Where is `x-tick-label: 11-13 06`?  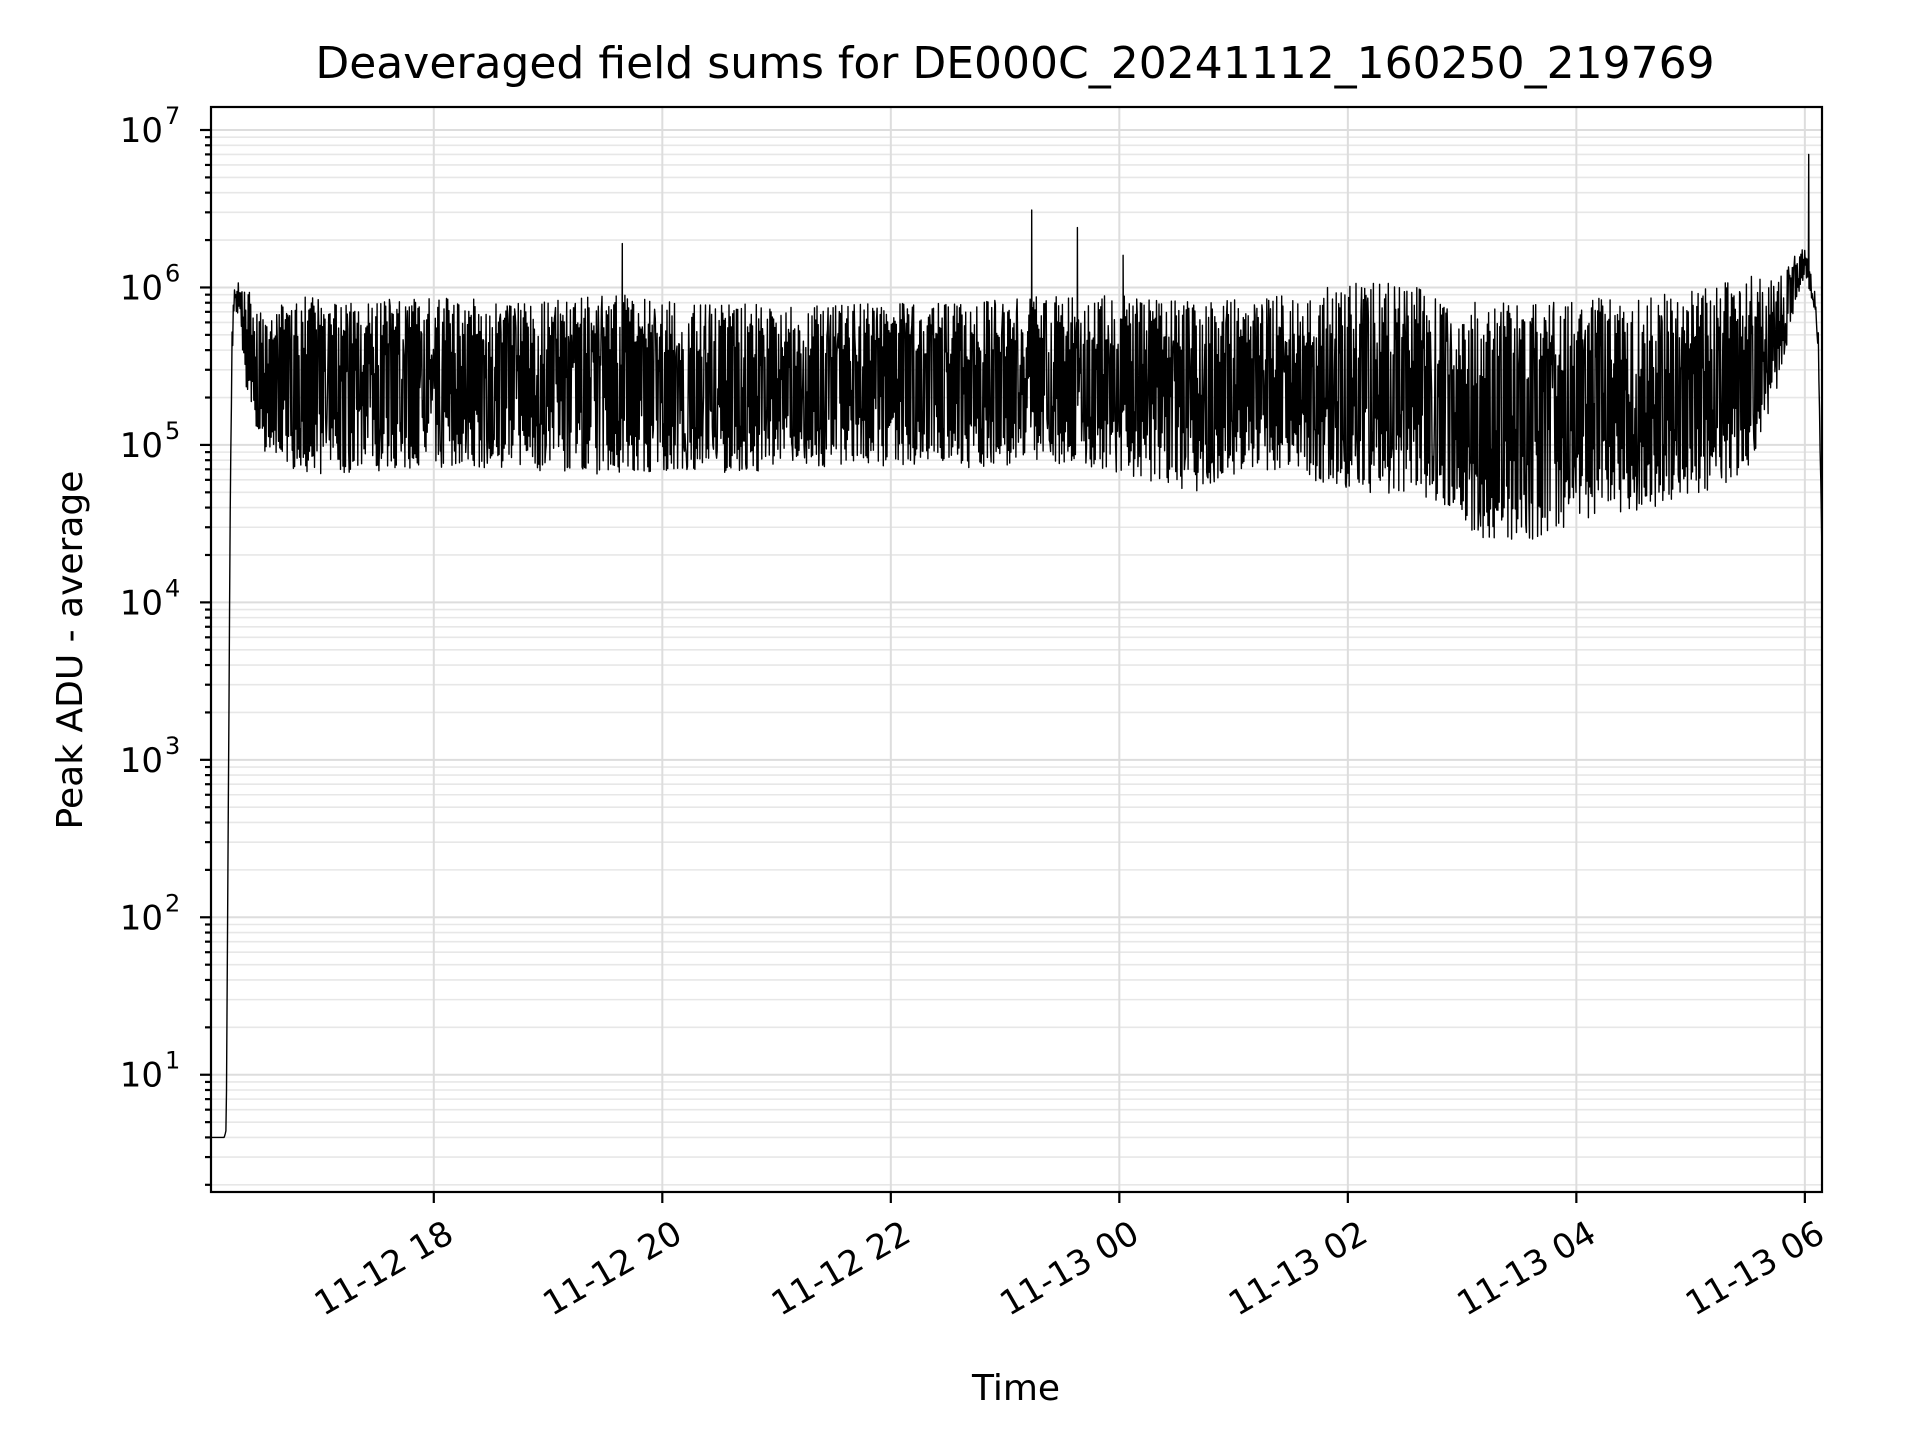
x-tick-label: 11-13 06 is located at coordinates (1755, 1268).